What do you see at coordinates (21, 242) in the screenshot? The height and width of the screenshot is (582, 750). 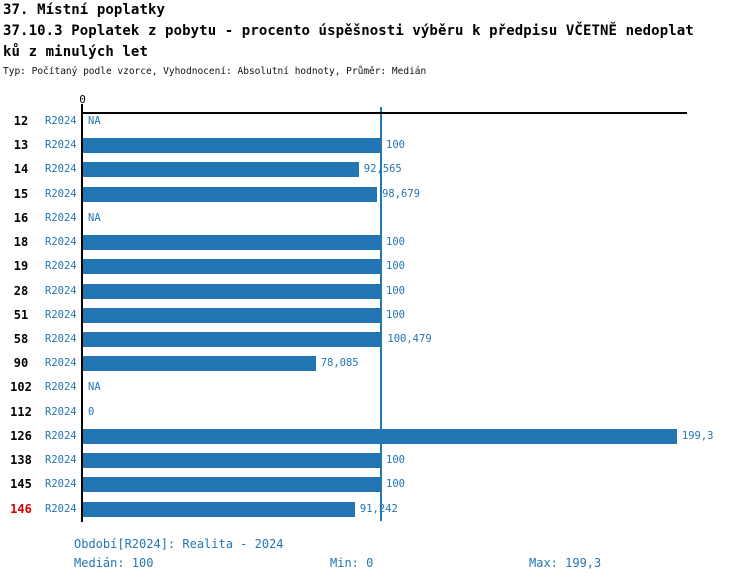 I see `row-id-label: 18` at bounding box center [21, 242].